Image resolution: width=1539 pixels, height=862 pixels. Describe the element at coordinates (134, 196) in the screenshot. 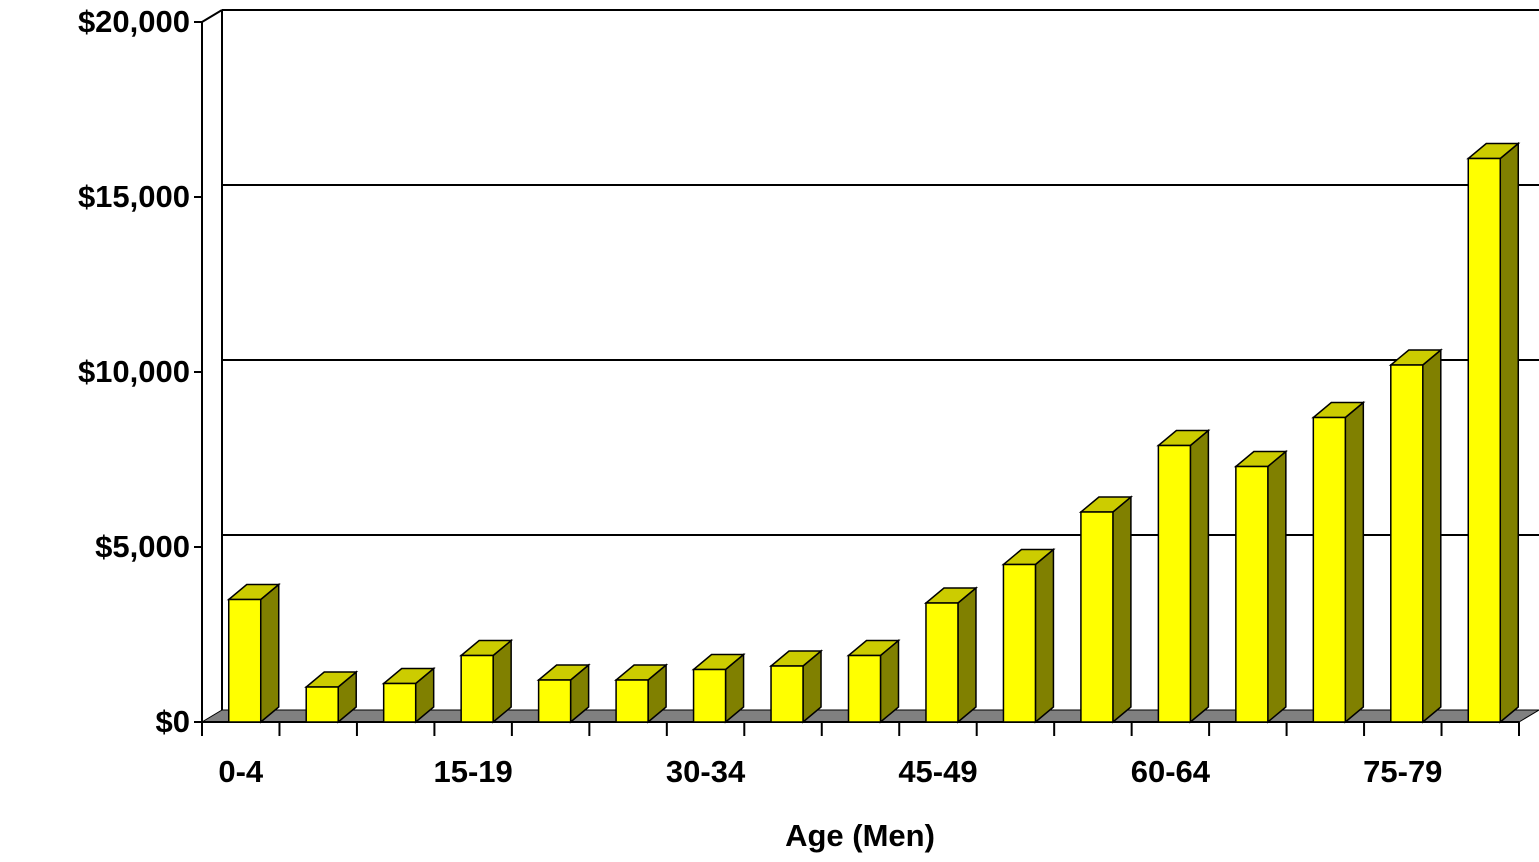

I see `y-tick-label: $15,000` at that location.